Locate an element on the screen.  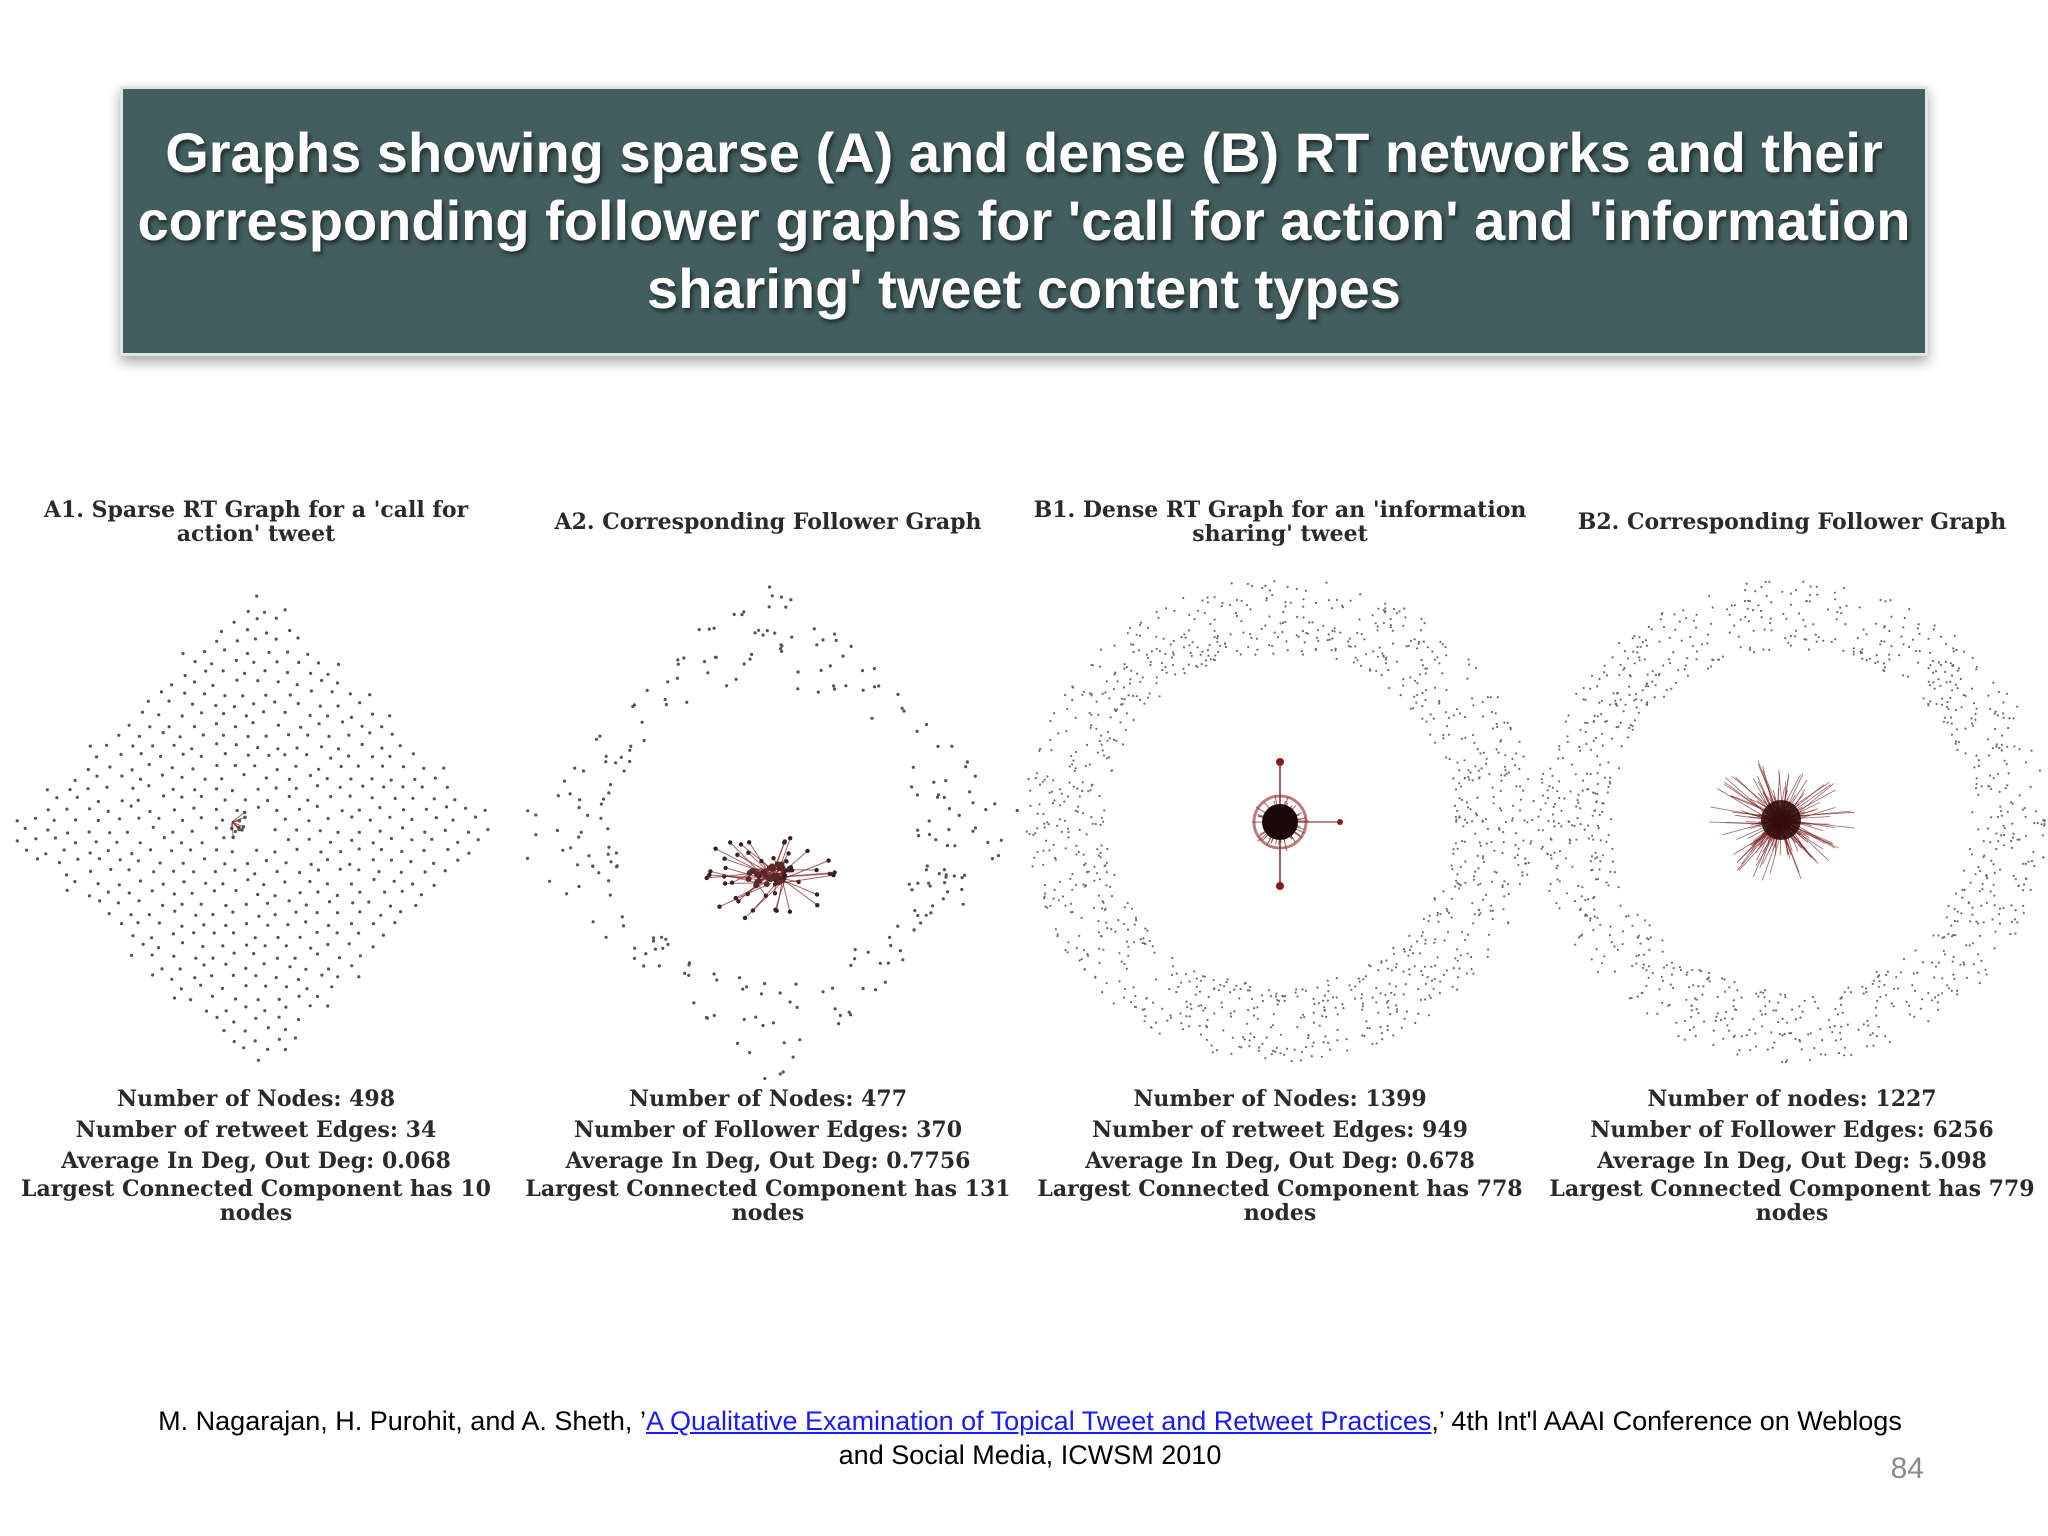
graph-edge is located at coordinates (237, 824).